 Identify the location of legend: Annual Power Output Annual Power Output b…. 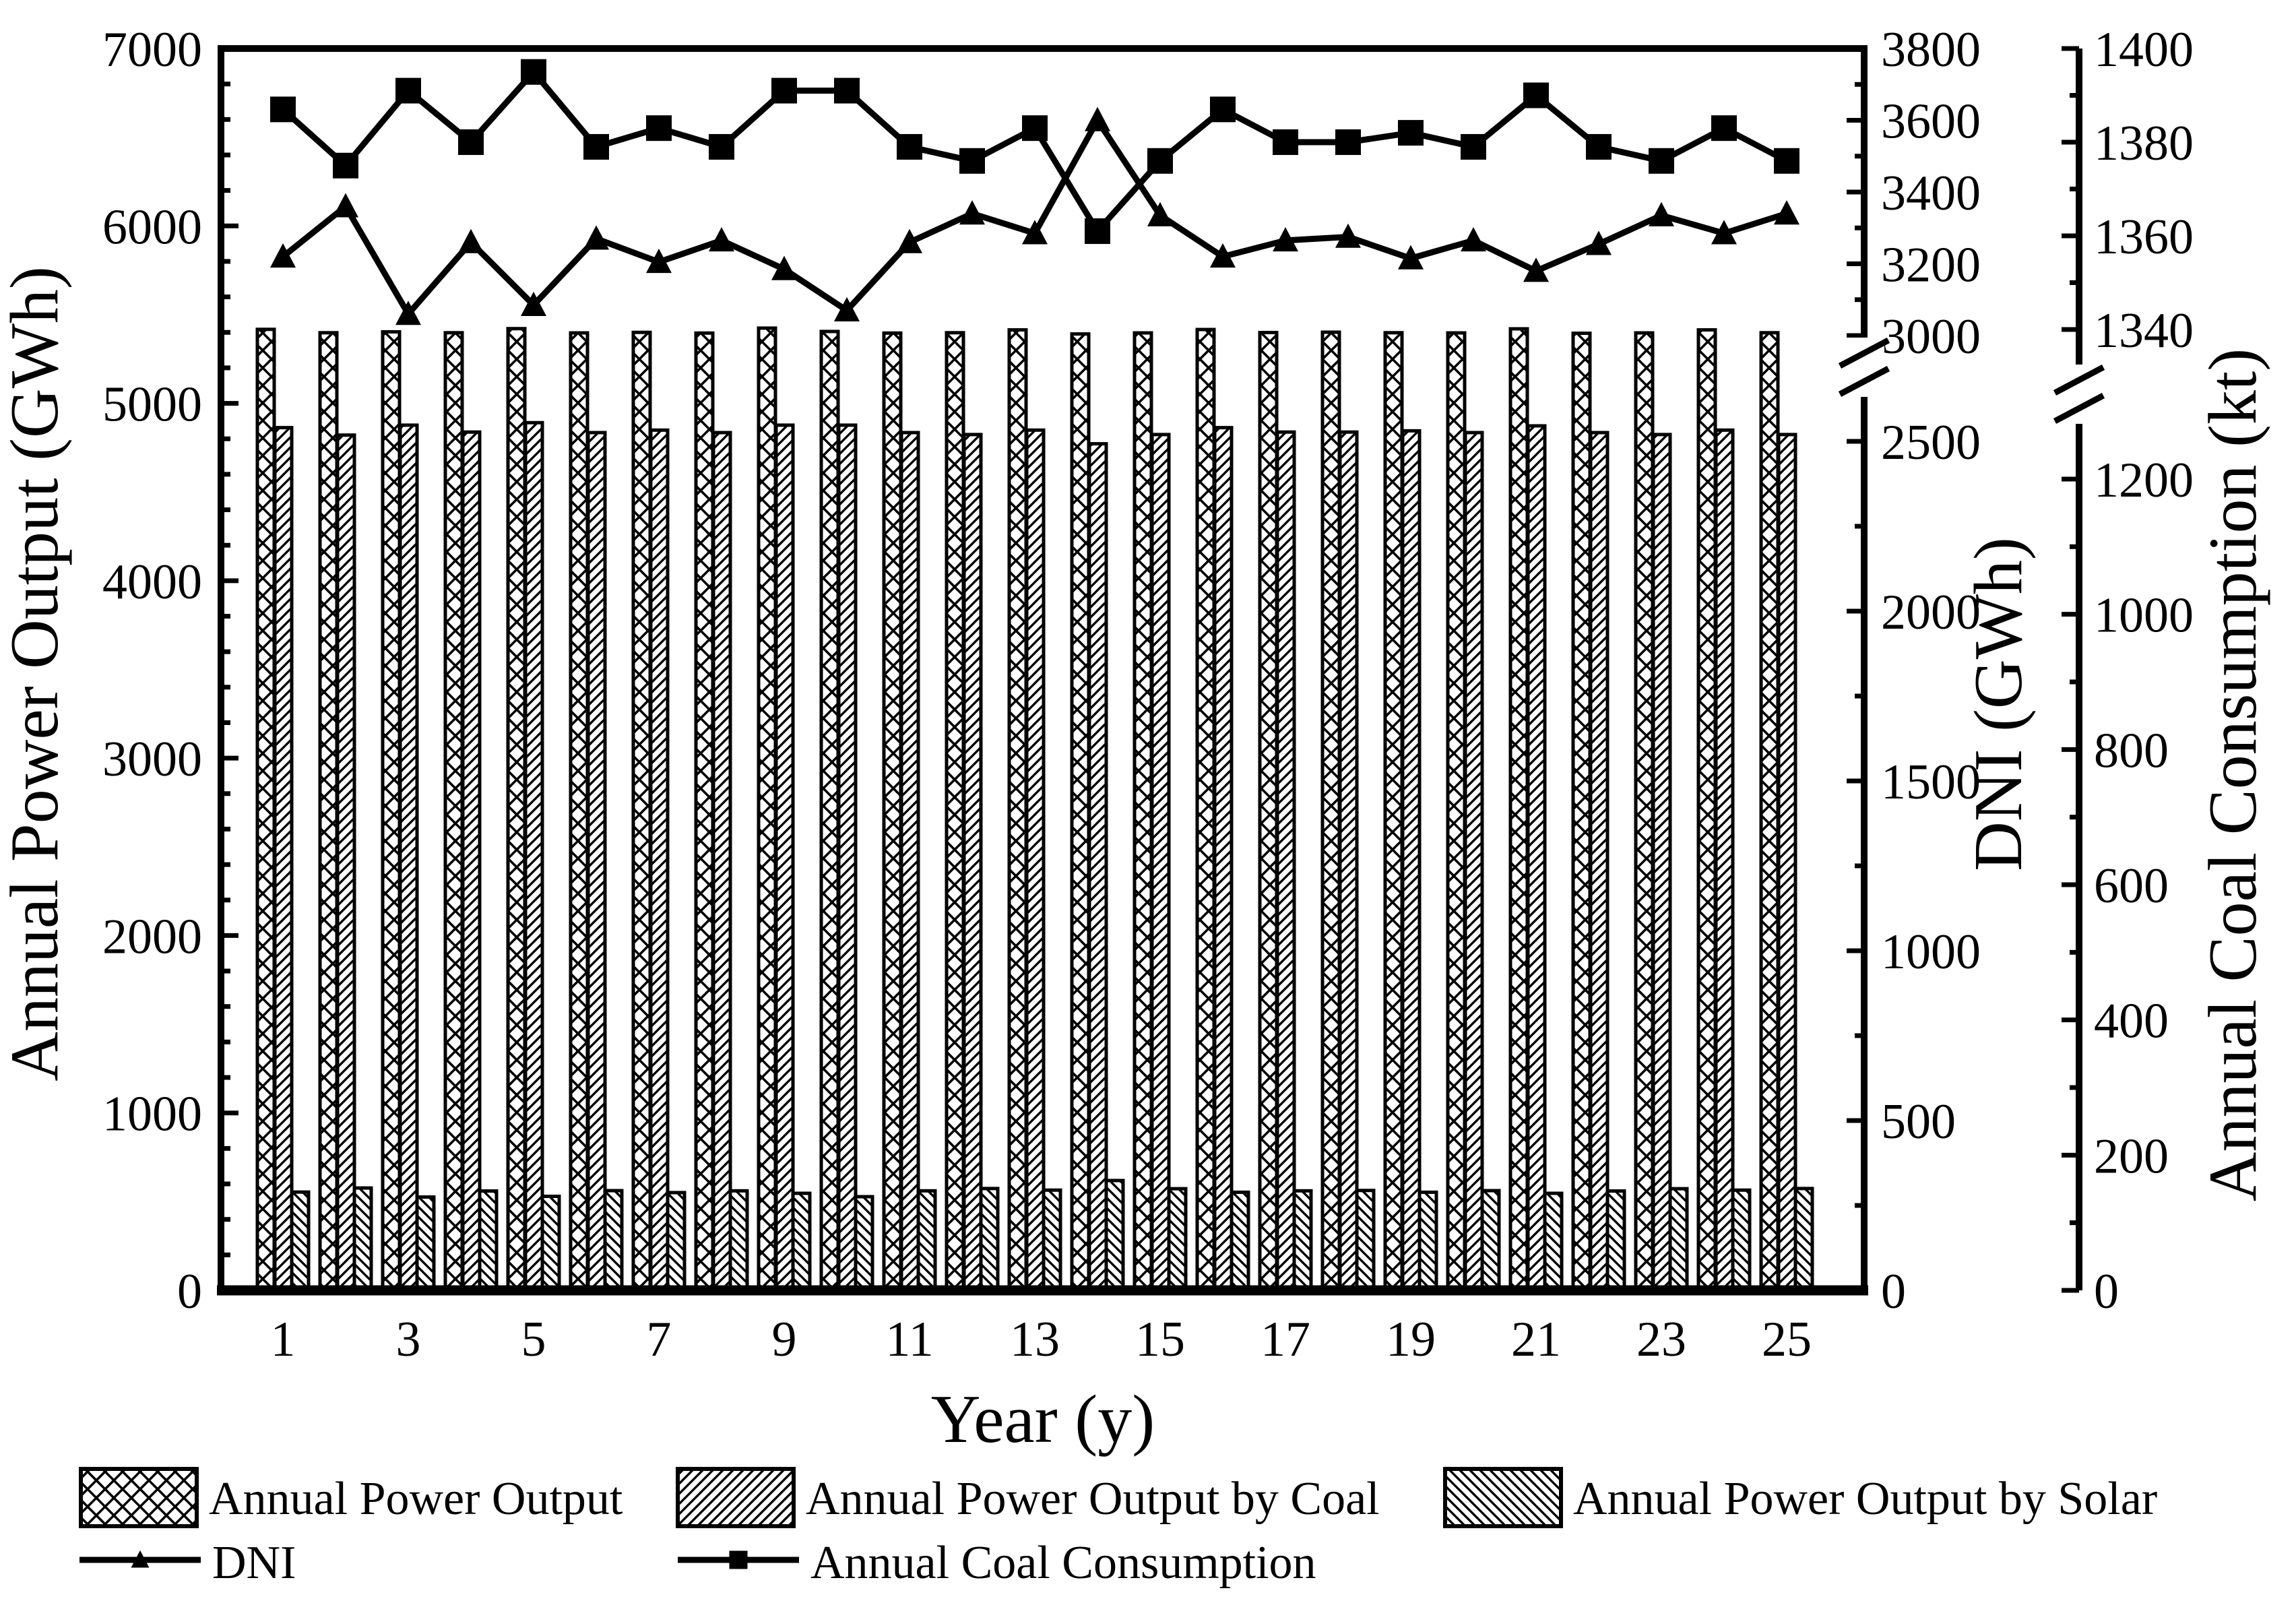
(1118, 1528).